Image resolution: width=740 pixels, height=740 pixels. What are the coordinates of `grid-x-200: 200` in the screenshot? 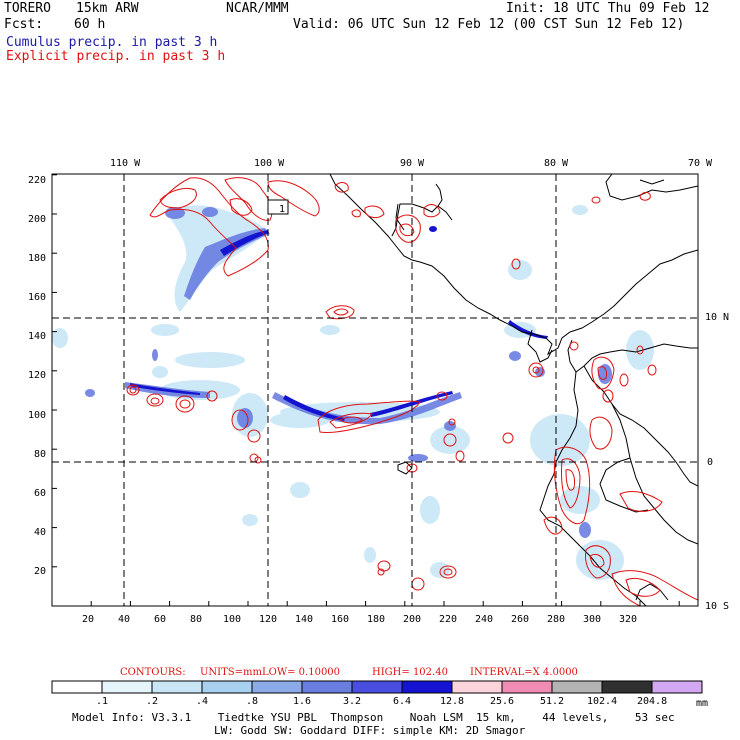 It's located at (412, 619).